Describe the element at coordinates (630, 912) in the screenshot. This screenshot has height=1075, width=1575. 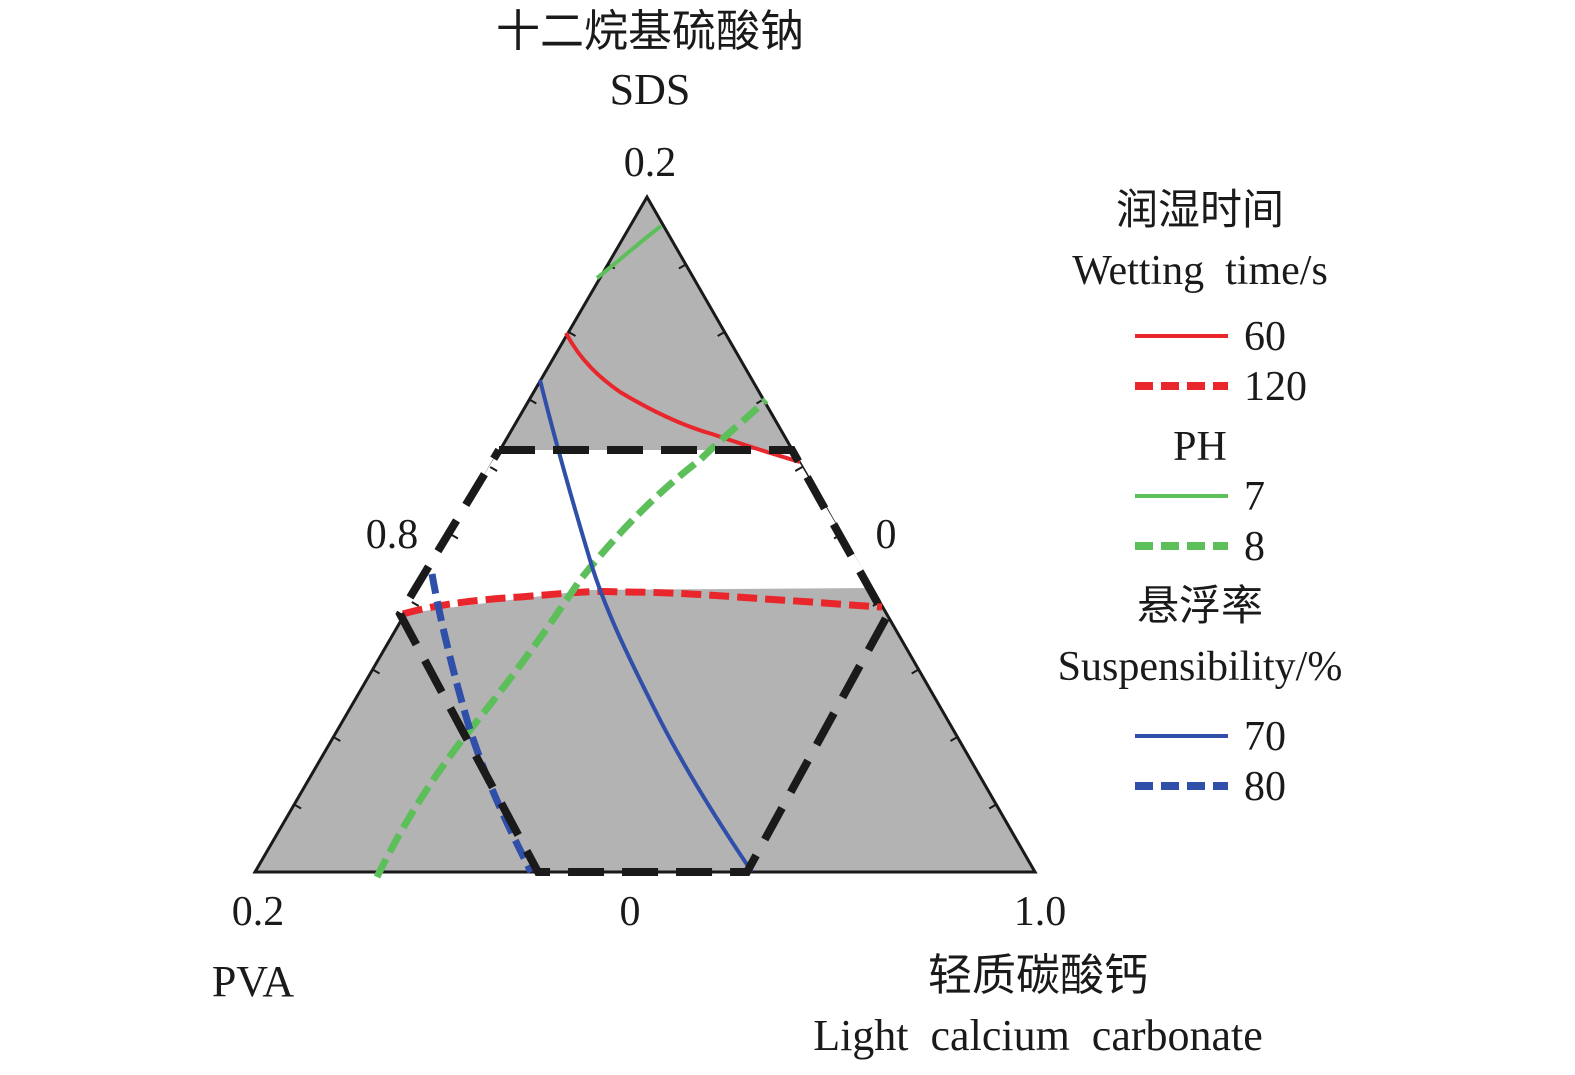
I see `bottom-mid-value: 0` at that location.